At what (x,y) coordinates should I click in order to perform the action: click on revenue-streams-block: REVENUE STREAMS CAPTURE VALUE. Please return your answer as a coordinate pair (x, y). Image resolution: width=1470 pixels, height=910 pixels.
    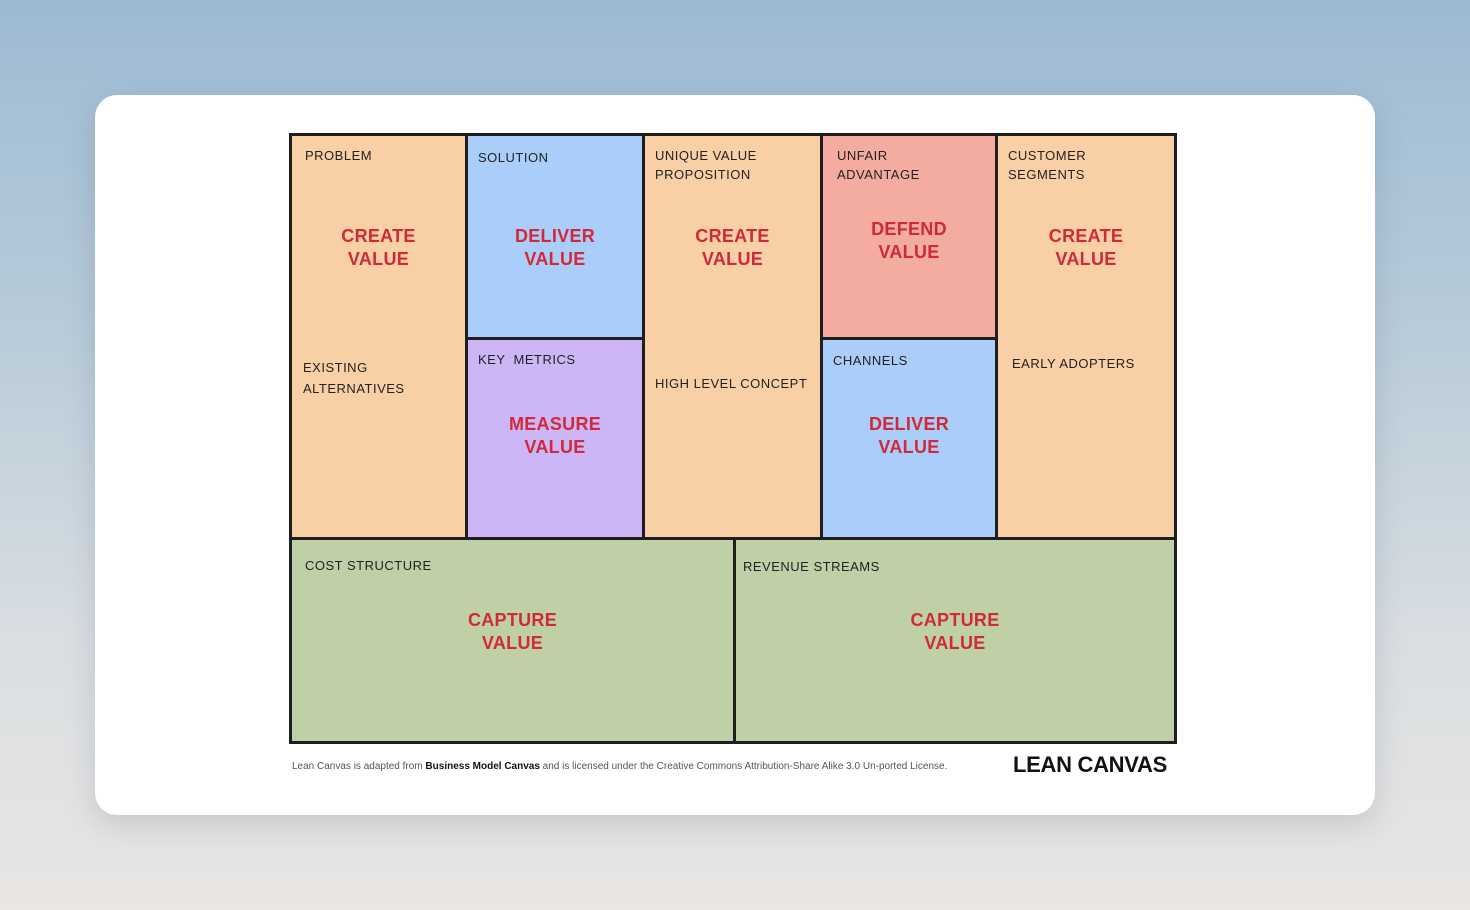
    Looking at the image, I should click on (955, 640).